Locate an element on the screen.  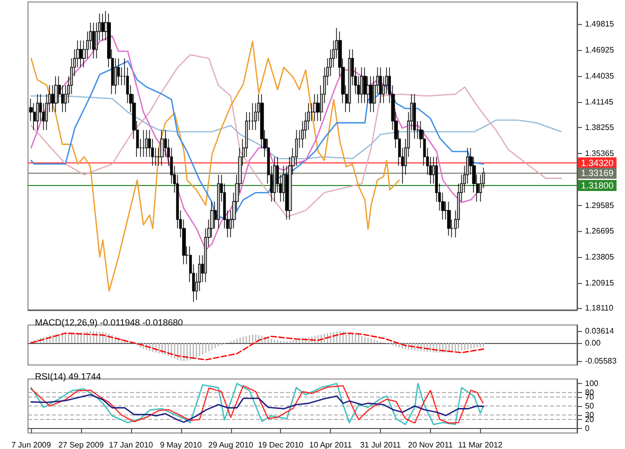
x-tick-label: 17 Jan 2010 is located at coordinates (131, 444).